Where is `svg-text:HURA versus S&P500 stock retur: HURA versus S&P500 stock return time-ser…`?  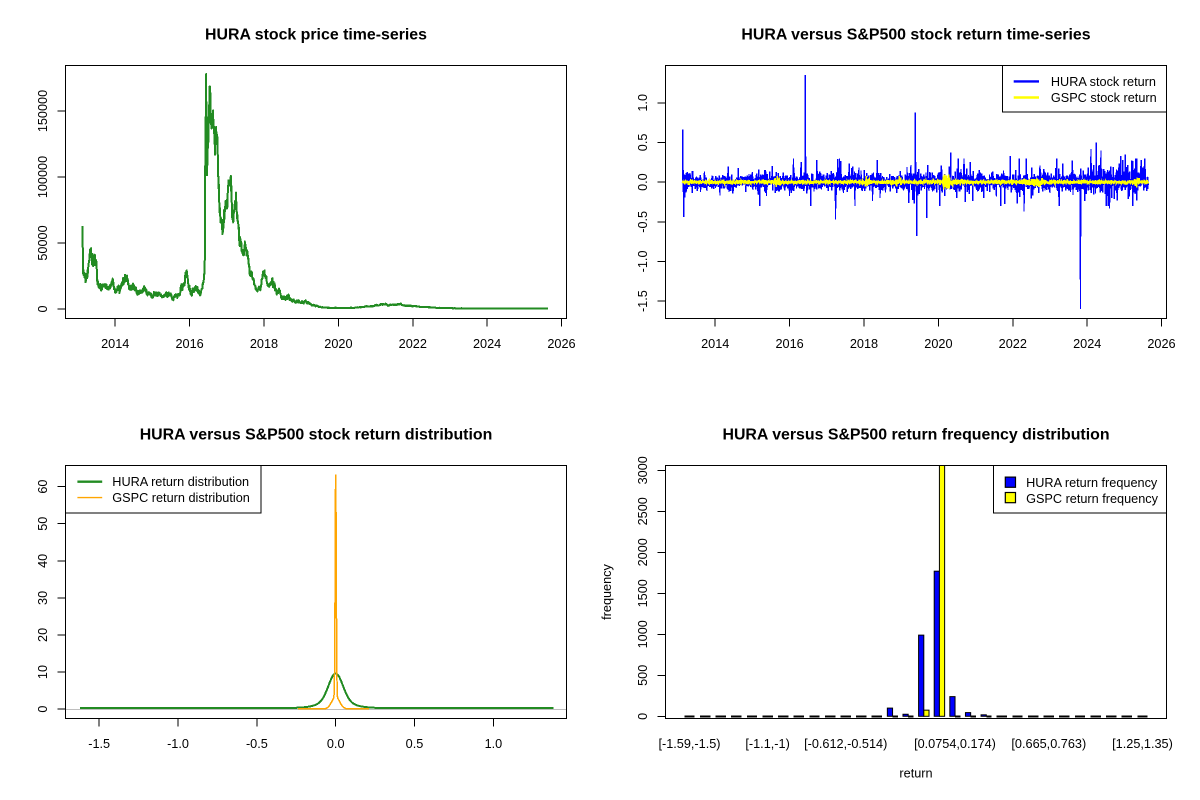
svg-text:HURA versus S&P500 stock retur: HURA versus S&P500 stock return time-ser… is located at coordinates (915, 35).